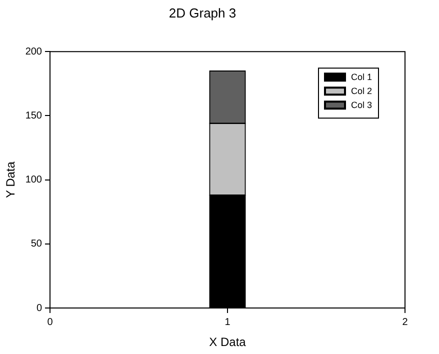  Describe the element at coordinates (50, 322) in the screenshot. I see `x-tick-label: 0` at that location.